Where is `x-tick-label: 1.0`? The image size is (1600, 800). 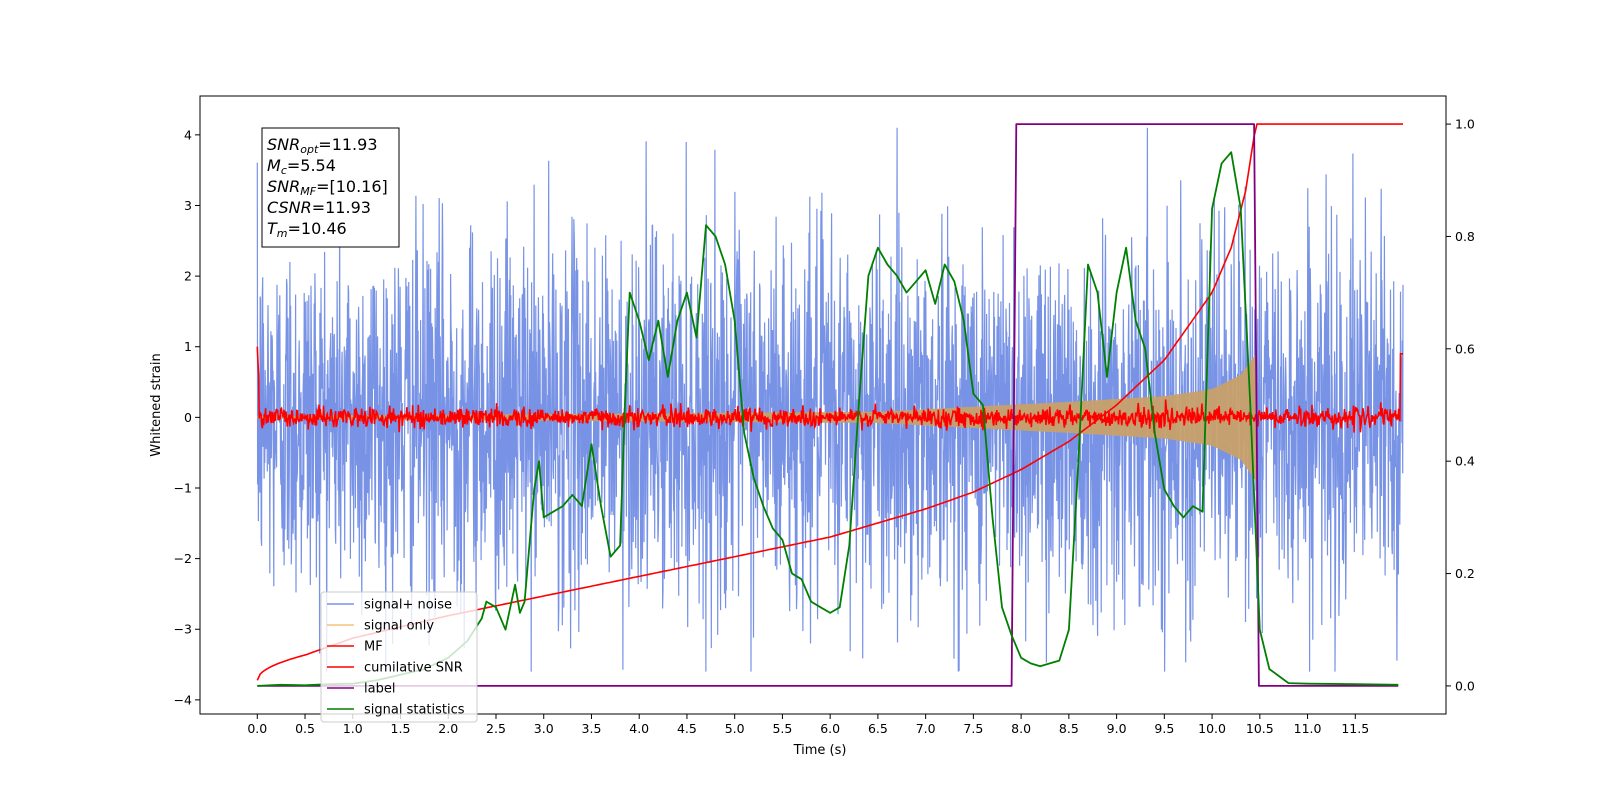
x-tick-label: 1.0 is located at coordinates (353, 728).